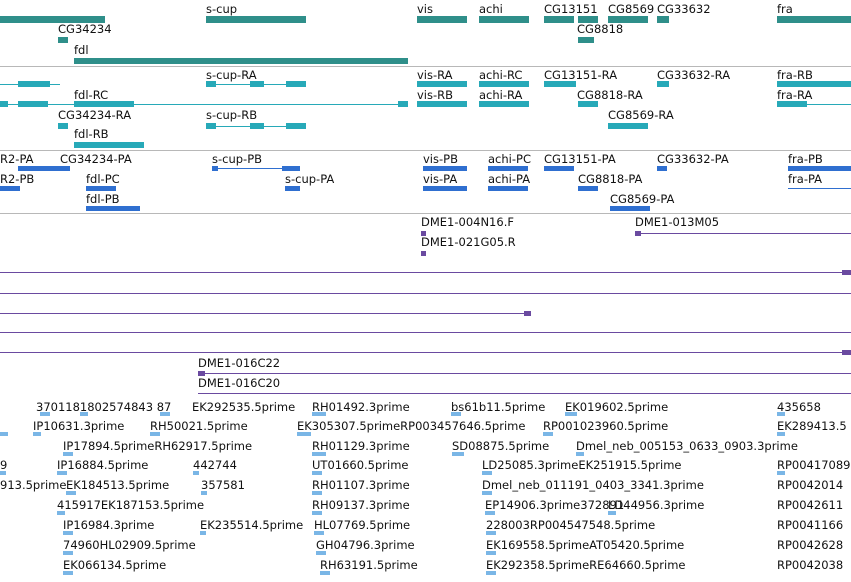 The width and height of the screenshot is (851, 582). Describe the element at coordinates (231, 75) in the screenshot. I see `transcript-label: s-cup-RA` at that location.